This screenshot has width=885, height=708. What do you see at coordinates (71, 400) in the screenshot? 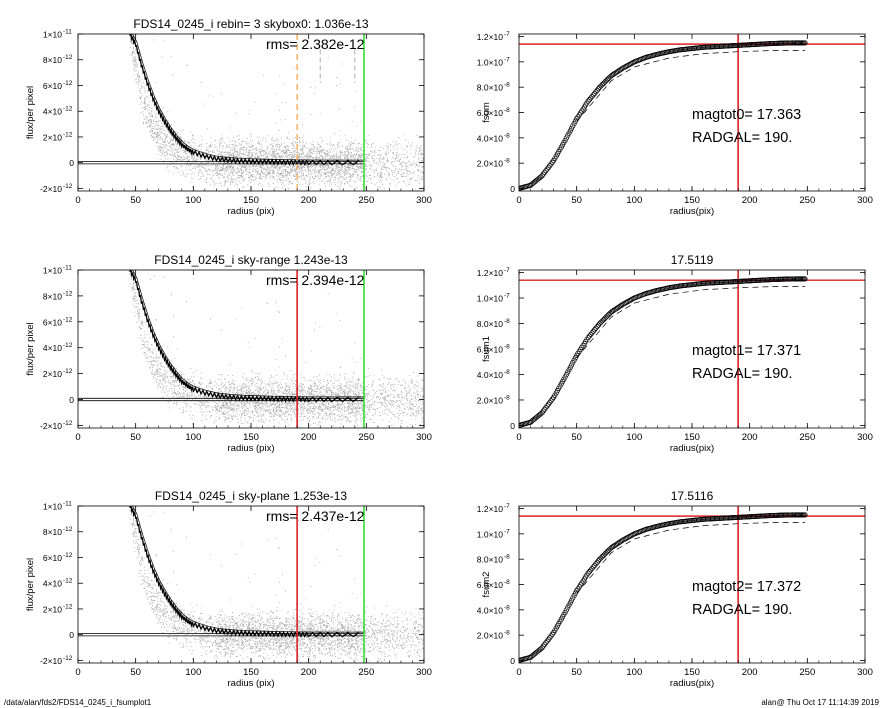
I see `y-tick-label: 0` at bounding box center [71, 400].